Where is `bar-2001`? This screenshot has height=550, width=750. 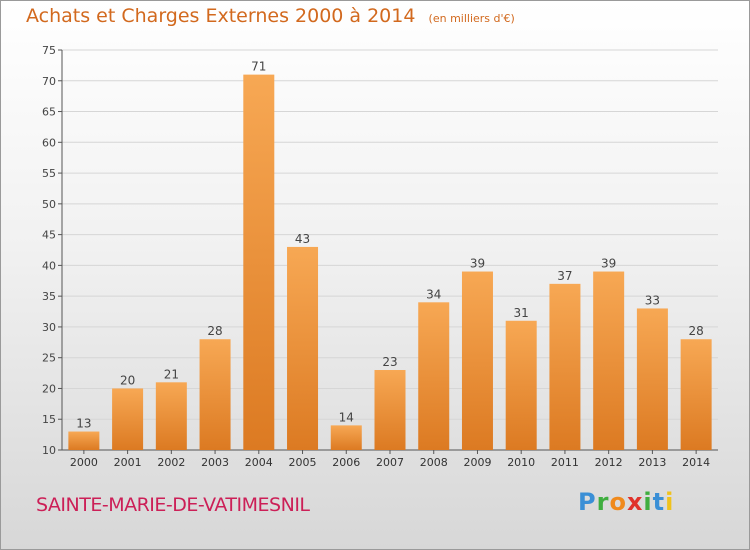
bar-2001 is located at coordinates (128, 419).